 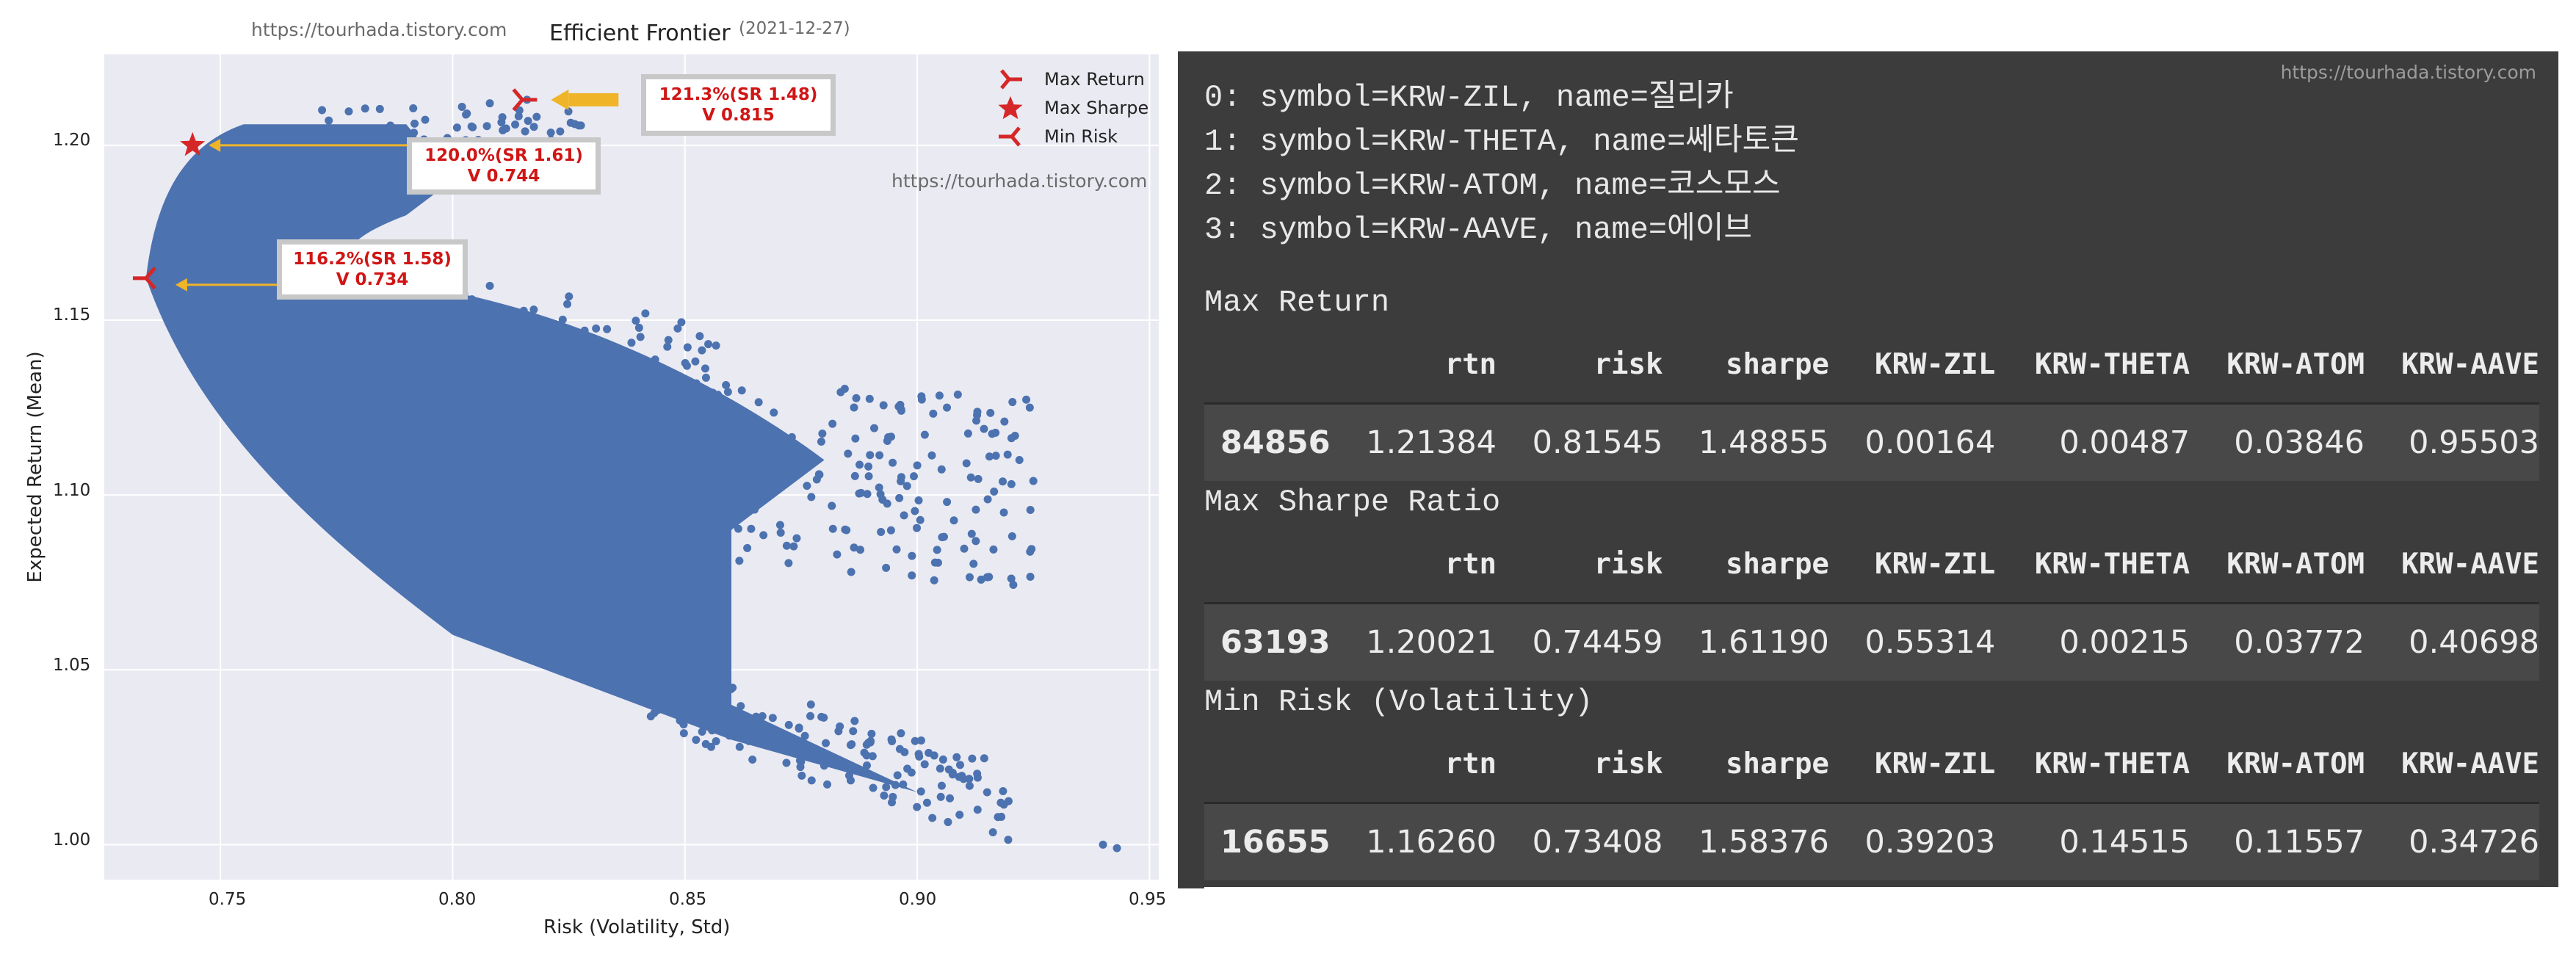 What do you see at coordinates (2277, 642) in the screenshot?
I see `cell: 0.03772` at bounding box center [2277, 642].